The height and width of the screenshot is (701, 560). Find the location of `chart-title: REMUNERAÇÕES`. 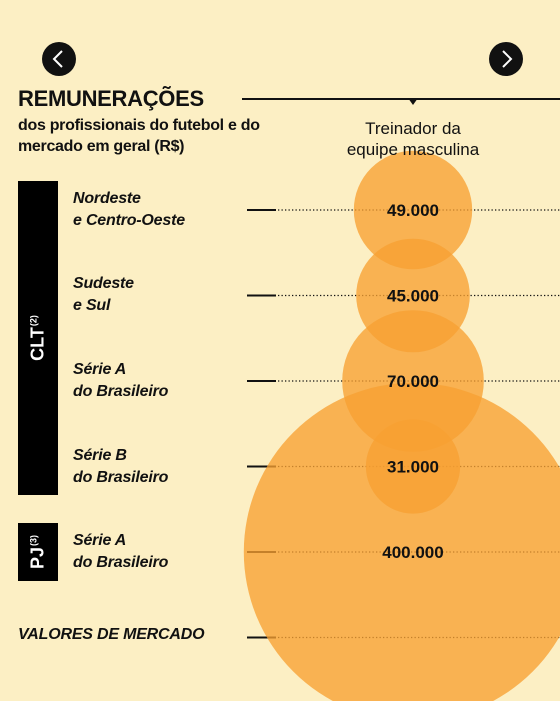

chart-title: REMUNERAÇÕES is located at coordinates (111, 98).